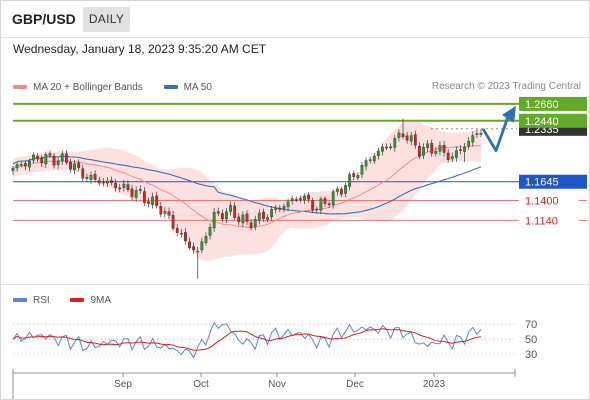  I want to click on x-axis-tick-label: Sep, so click(123, 384).